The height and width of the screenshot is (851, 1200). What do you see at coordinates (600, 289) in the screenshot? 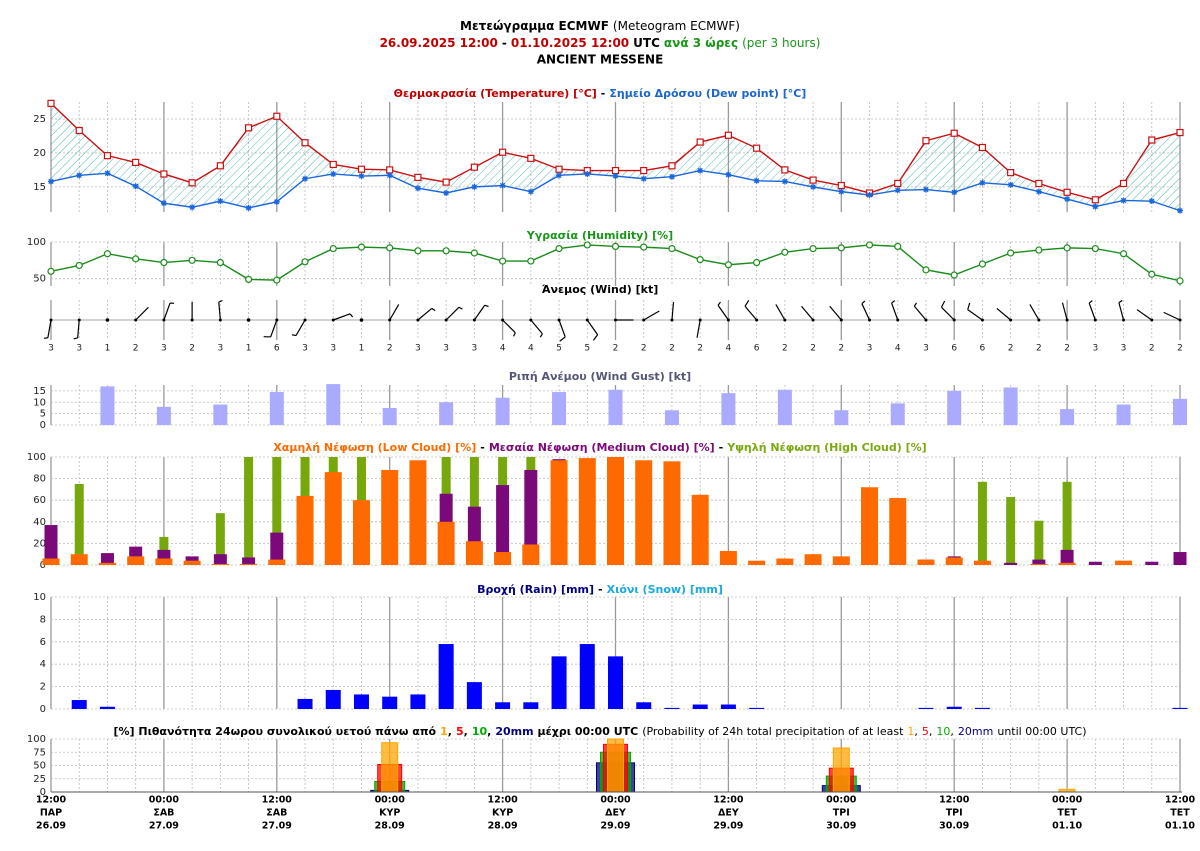
I see `title: Άνεμος (Wind) [kt]` at bounding box center [600, 289].